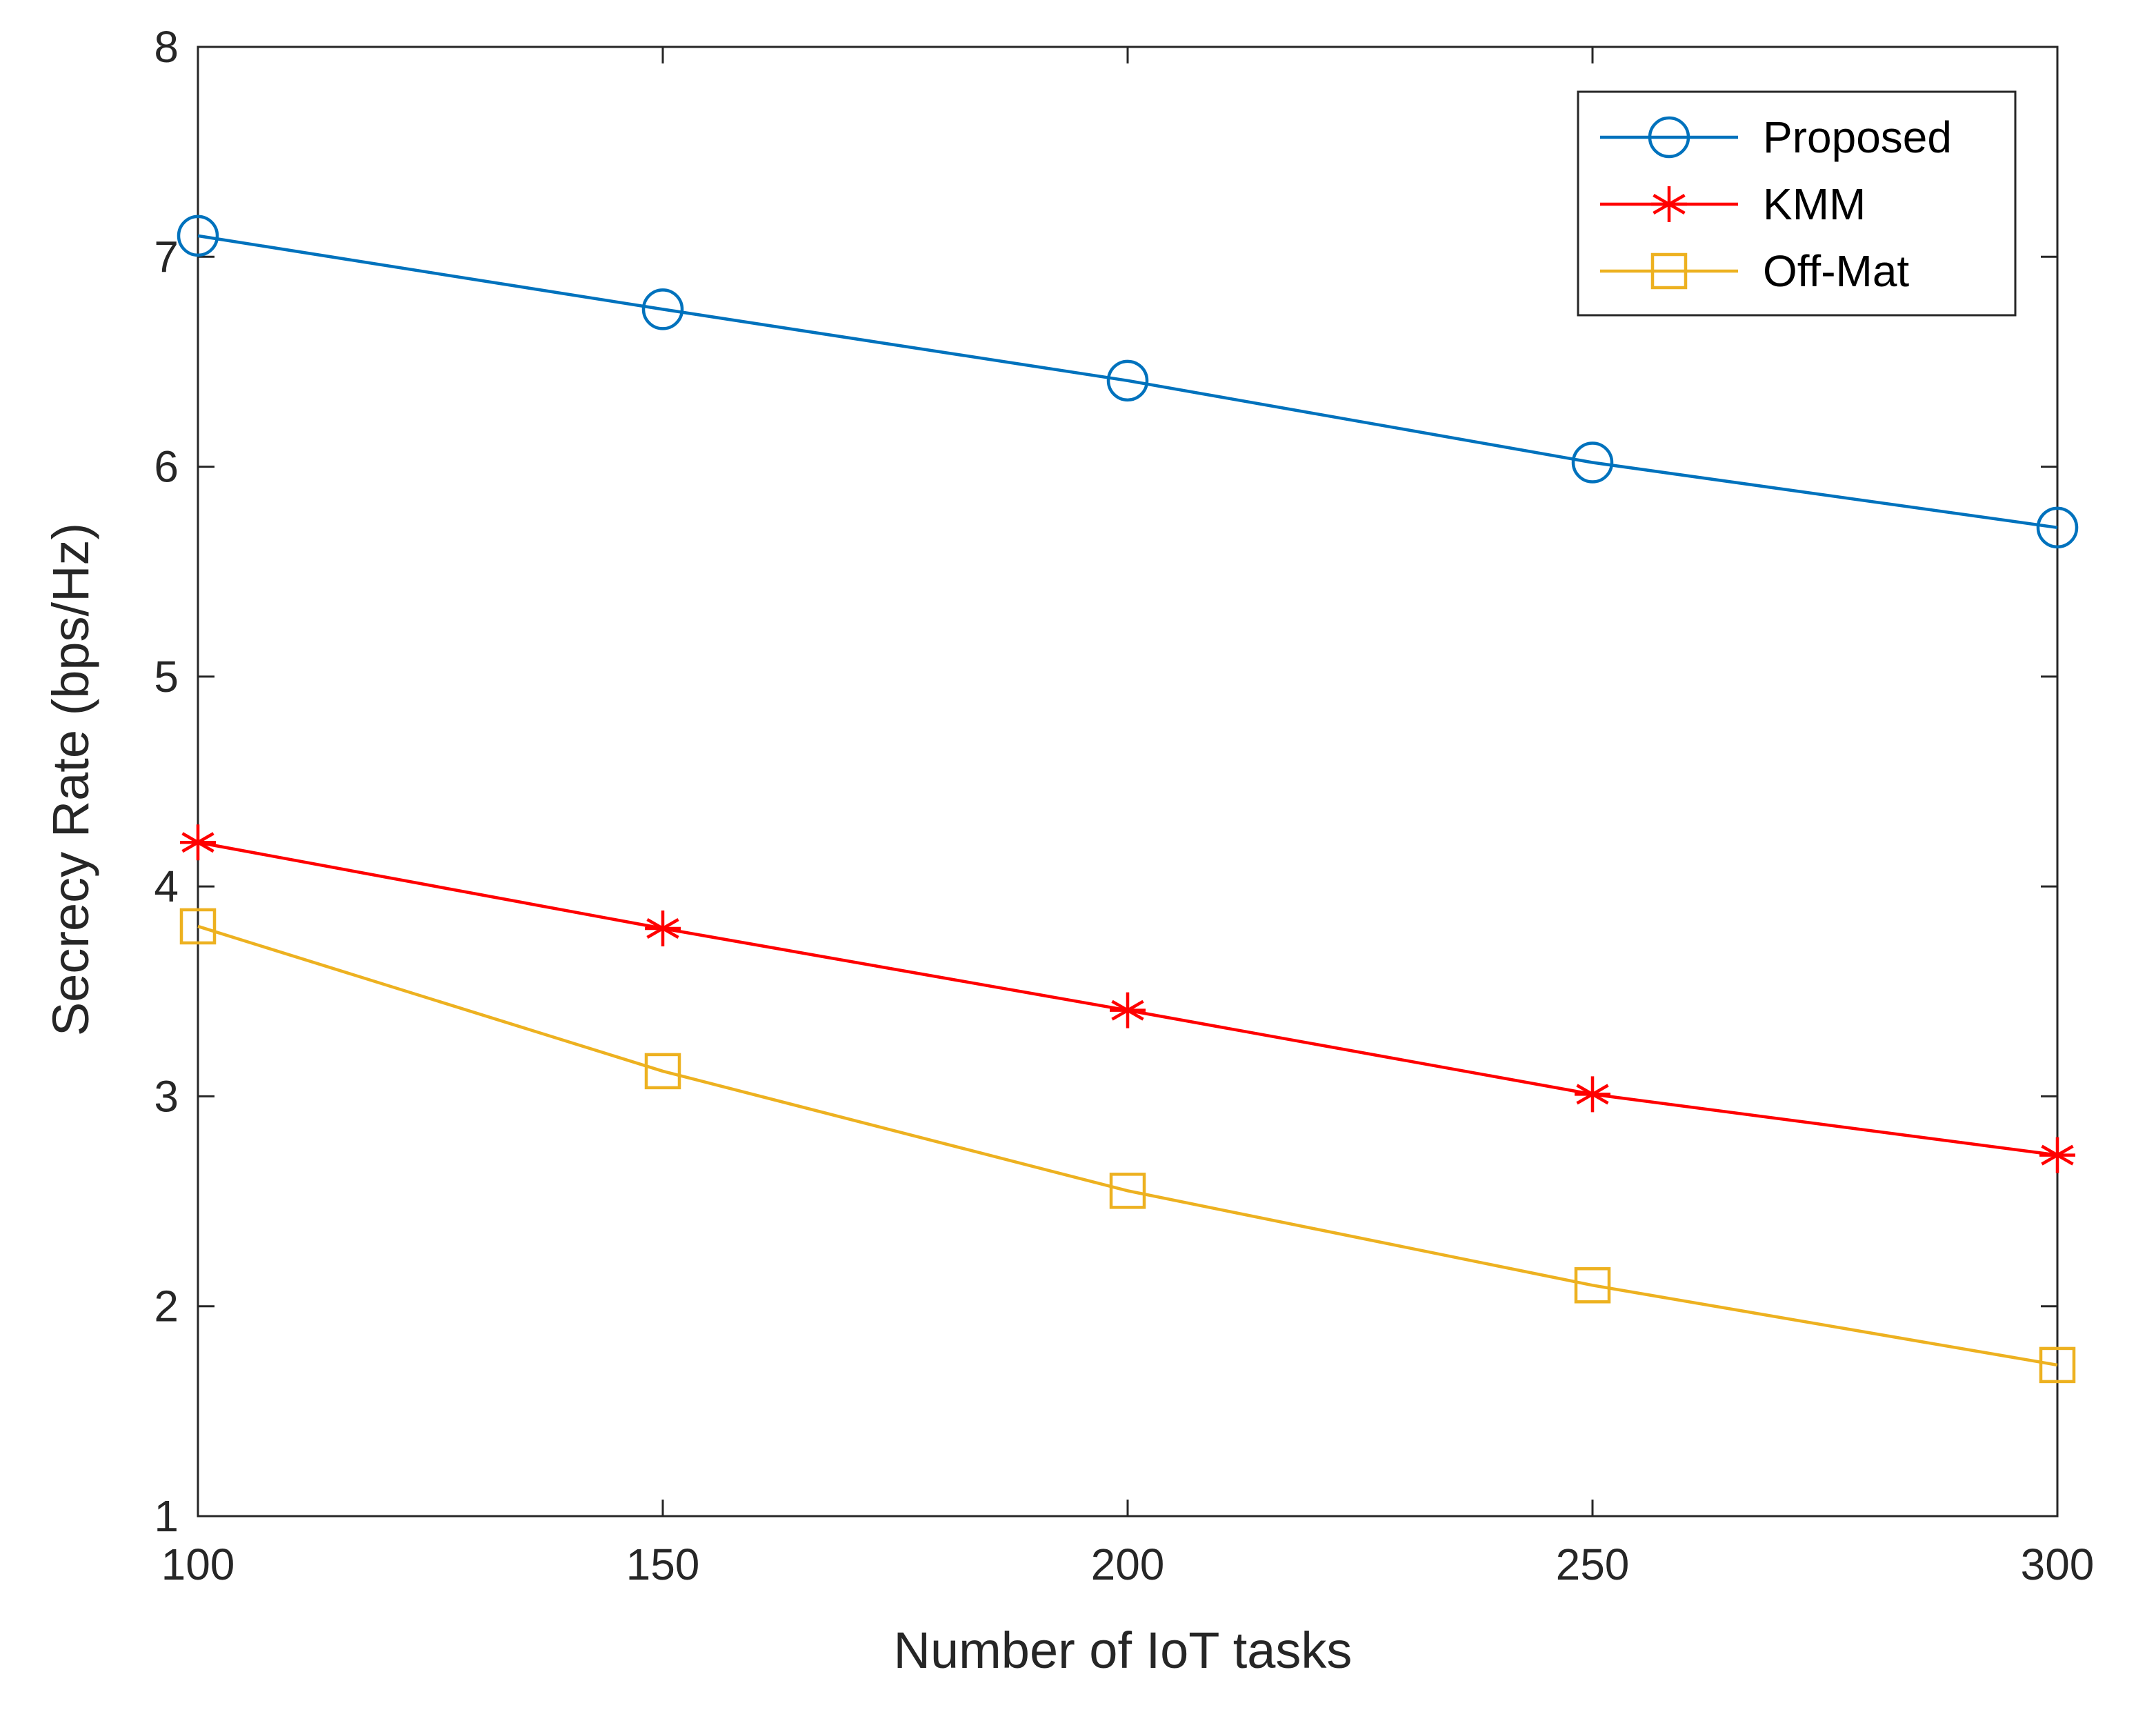 The width and height of the screenshot is (2156, 1721). I want to click on legend-label: Proposed, so click(1857, 137).